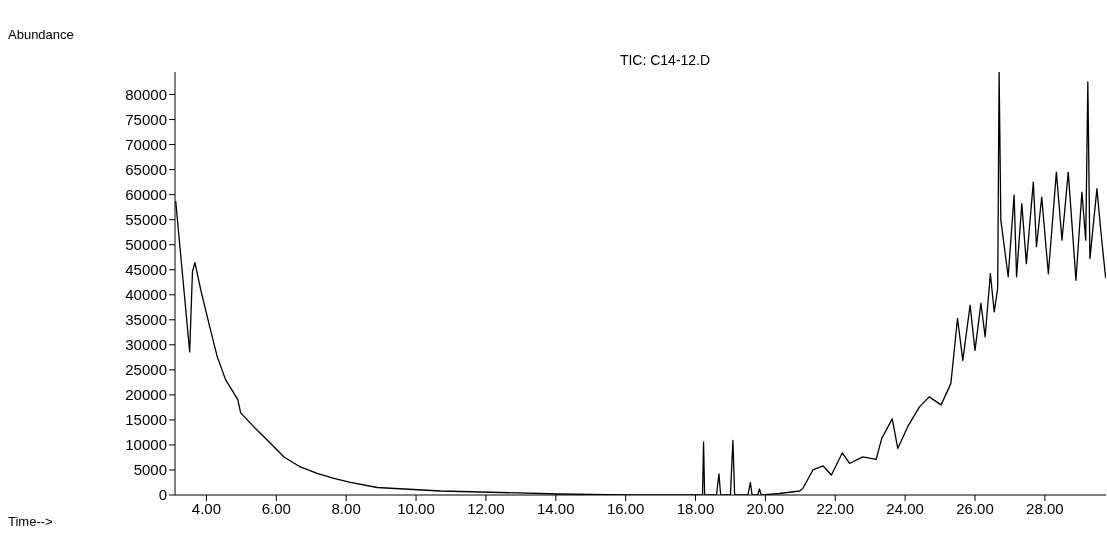  What do you see at coordinates (162, 495) in the screenshot?
I see `y-tick-label: 0` at bounding box center [162, 495].